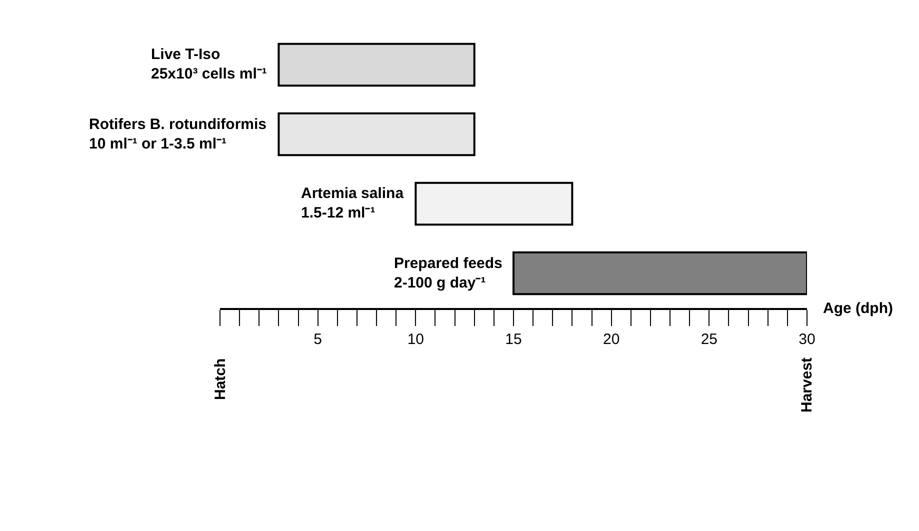 This screenshot has height=531, width=919. I want to click on x-tick-label: 5, so click(318, 339).